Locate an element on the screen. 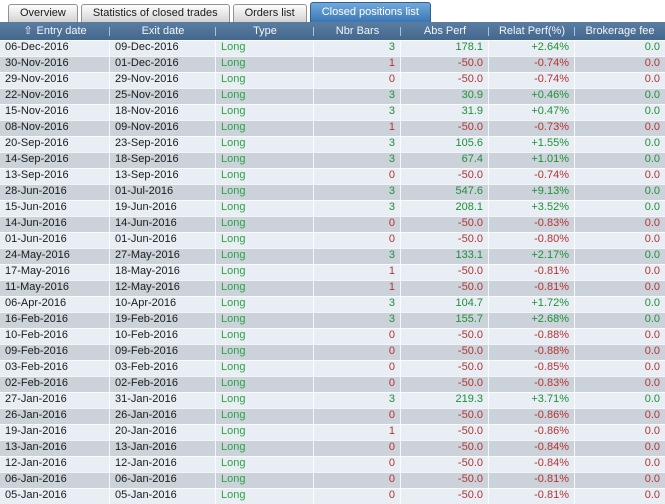 The width and height of the screenshot is (665, 504). column-header-entry-date: ⇧ Entry date is located at coordinates (55, 31).